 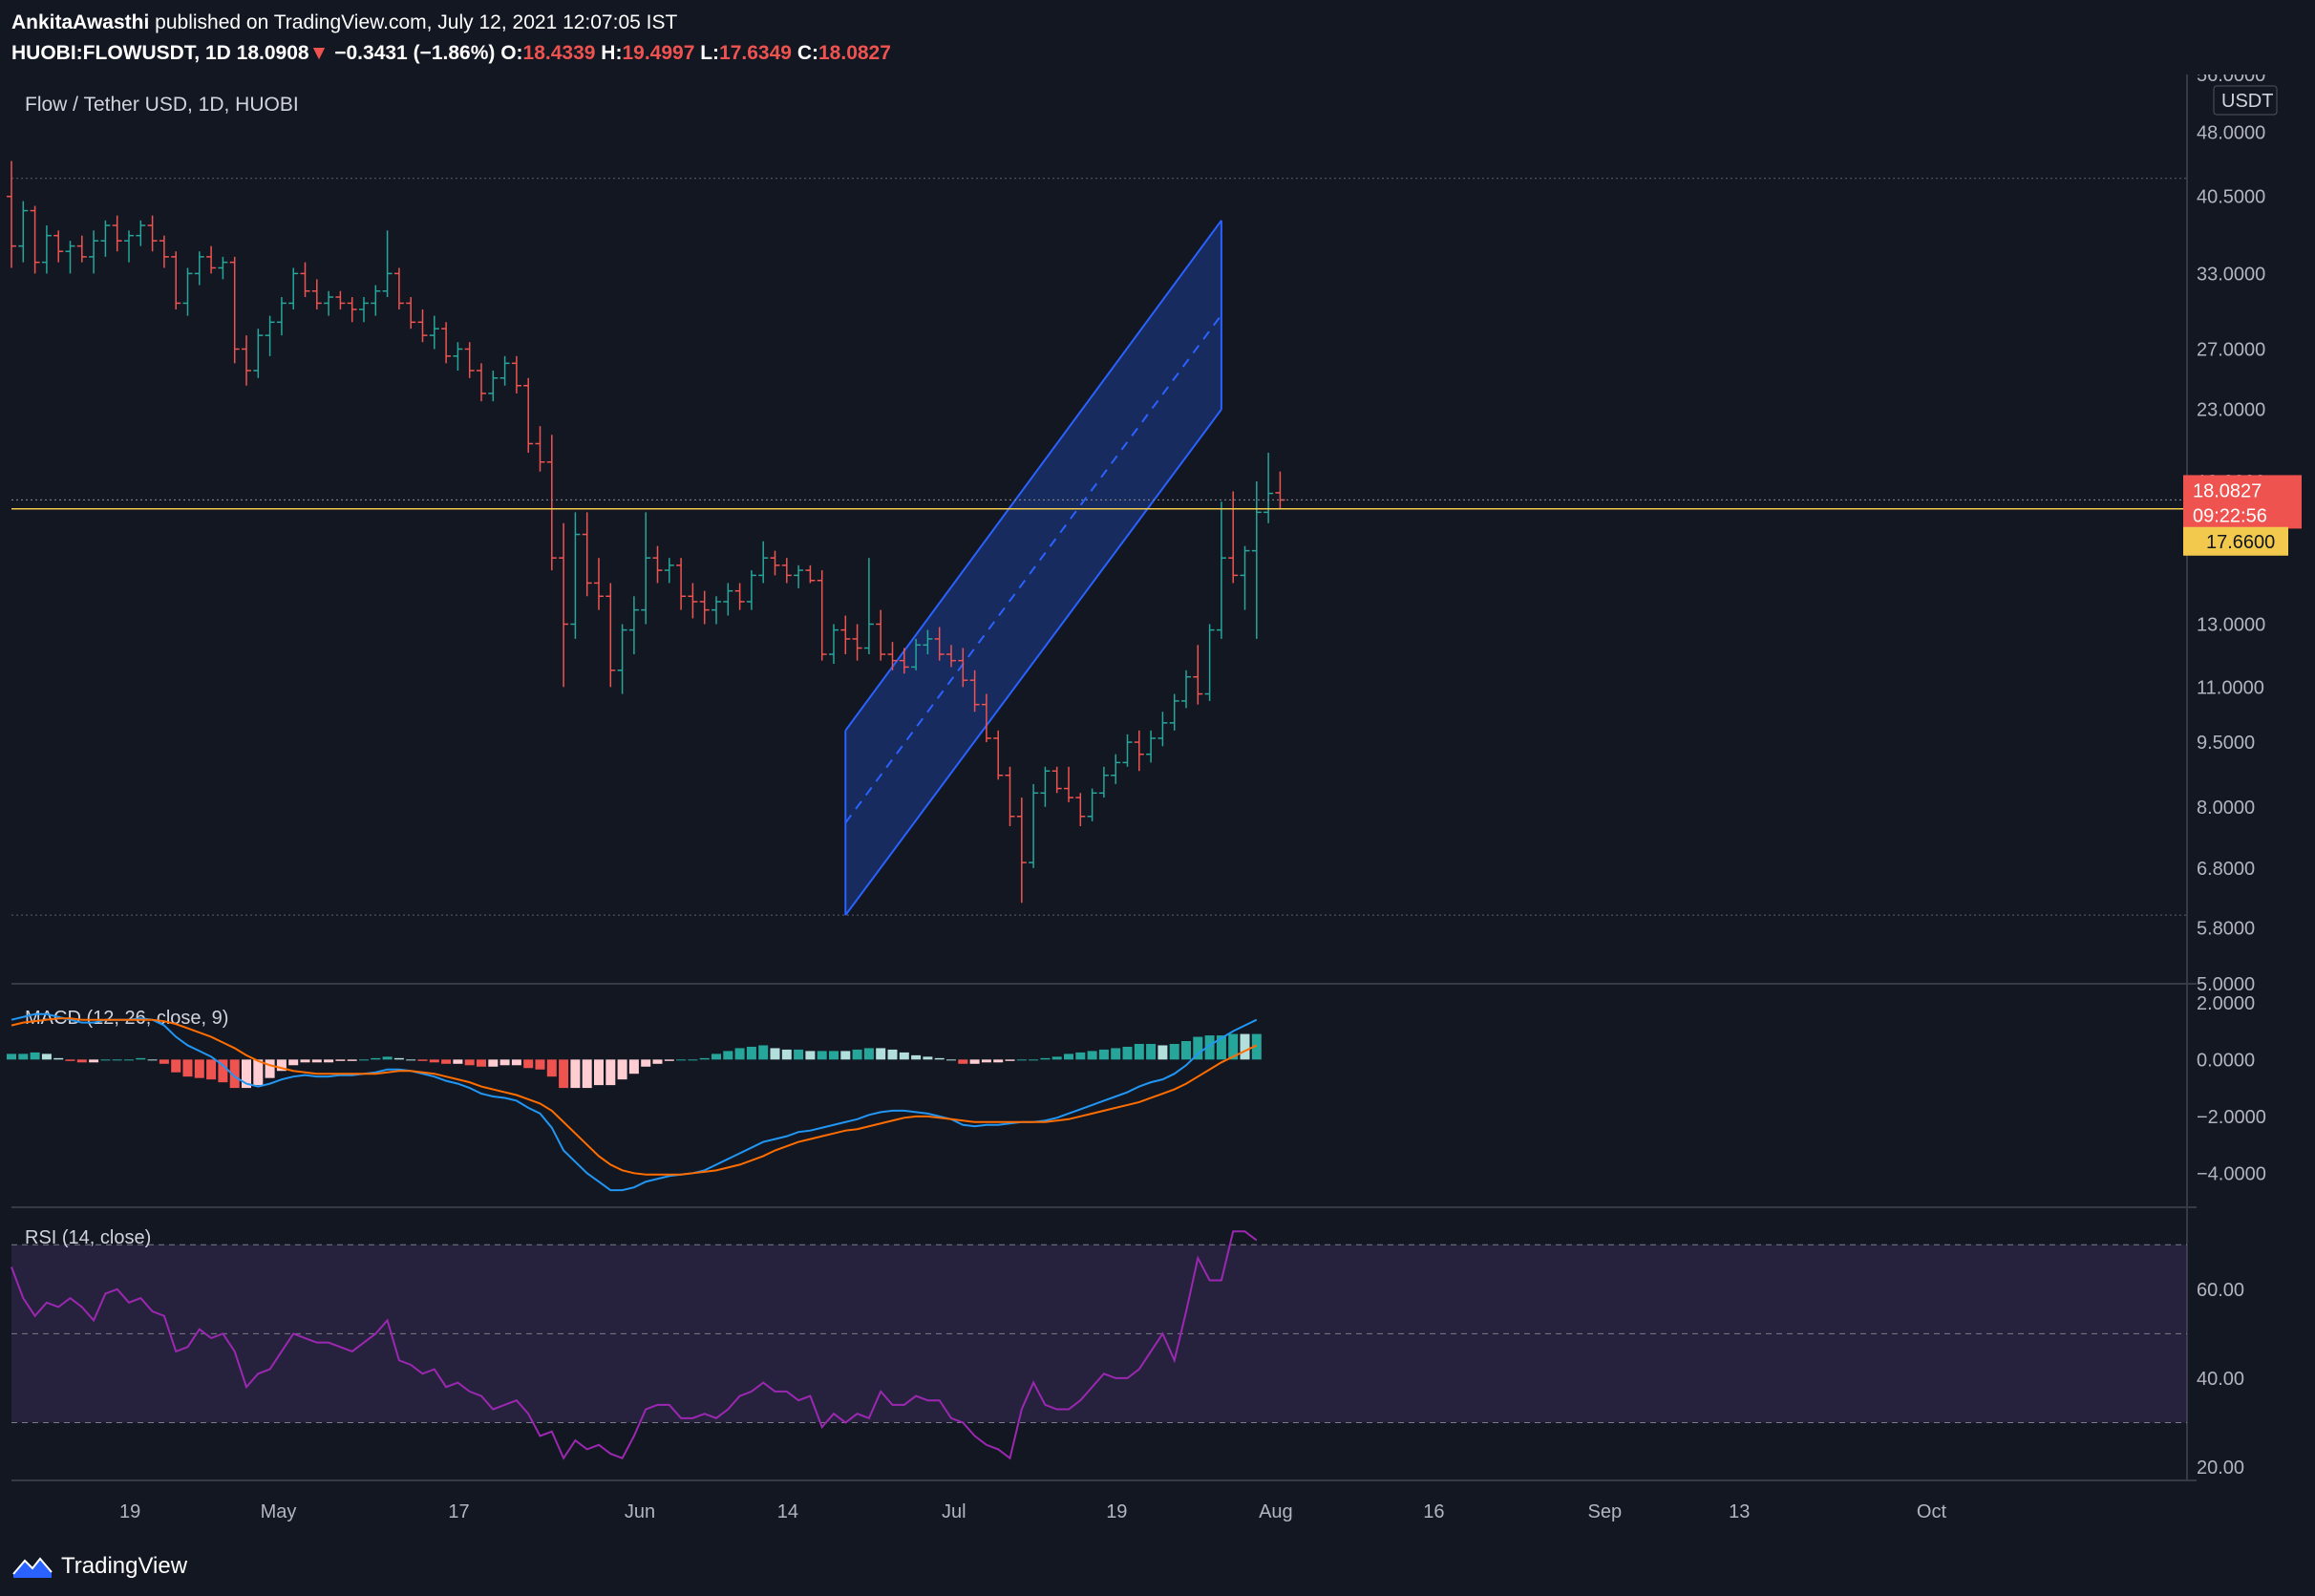 I want to click on macd-tick-label: −2.0000, so click(x=2231, y=1117).